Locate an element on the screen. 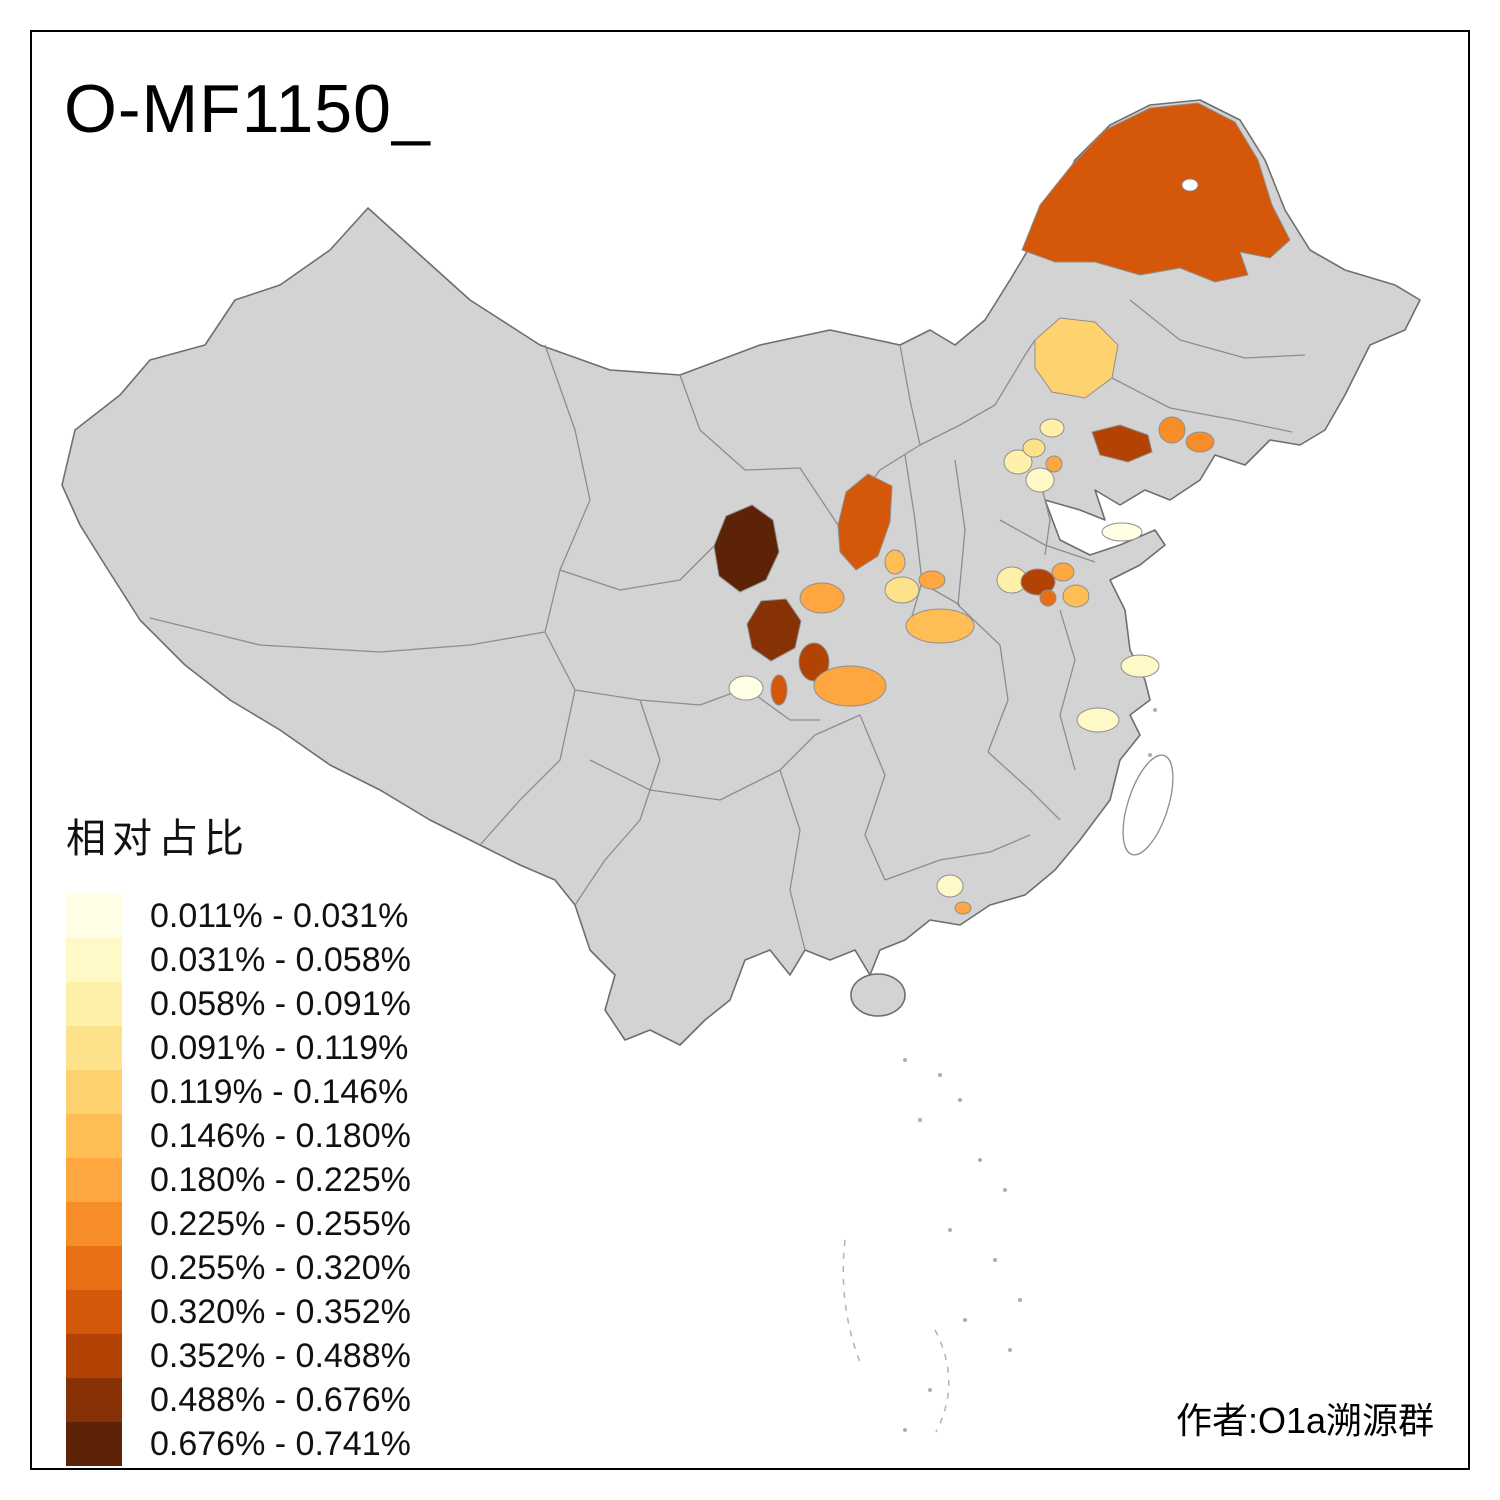 This screenshot has width=1500, height=1500. legend-label: 0.352% - 0.488% is located at coordinates (280, 1355).